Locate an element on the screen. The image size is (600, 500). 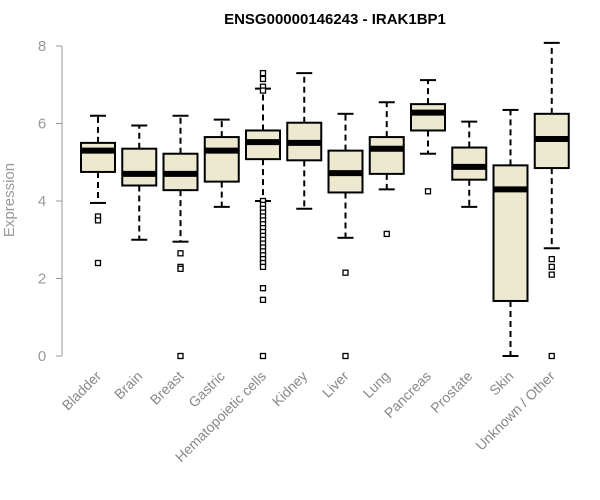
chart-title: ENSG00000146243 - IRAK1BP1 is located at coordinates (335, 19).